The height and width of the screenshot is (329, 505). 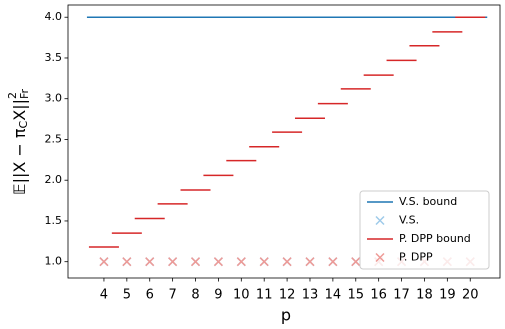 I want to click on y-tick-label: 3.0, so click(x=54, y=98).